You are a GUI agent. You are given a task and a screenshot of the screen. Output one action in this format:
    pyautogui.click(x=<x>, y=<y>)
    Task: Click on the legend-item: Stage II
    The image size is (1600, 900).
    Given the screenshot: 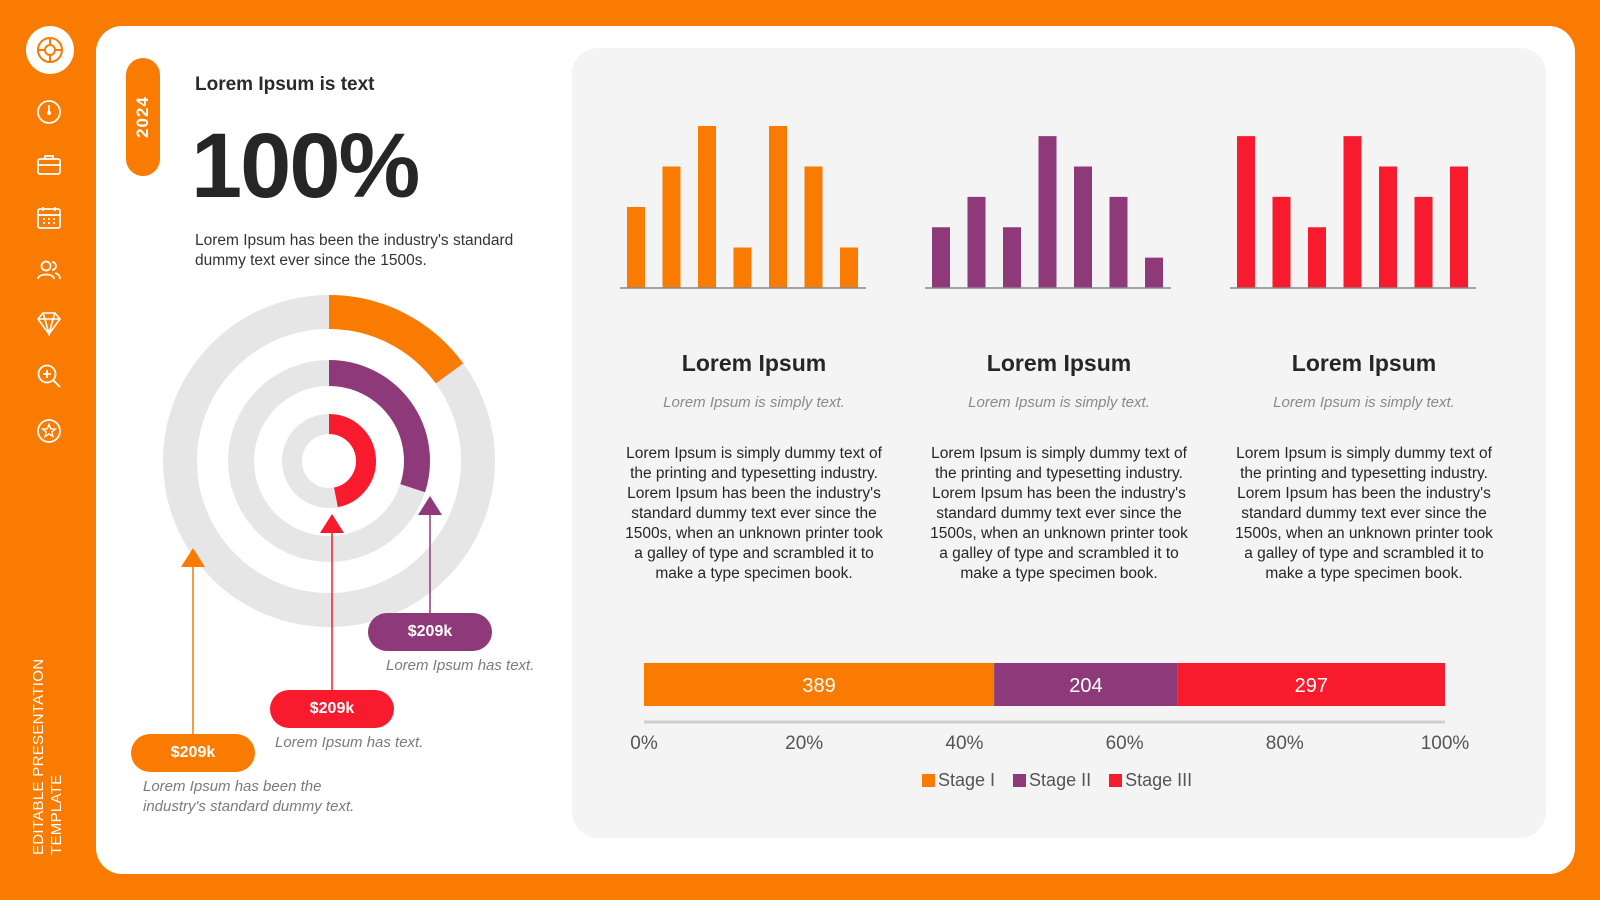 What is the action you would take?
    pyautogui.click(x=1052, y=780)
    